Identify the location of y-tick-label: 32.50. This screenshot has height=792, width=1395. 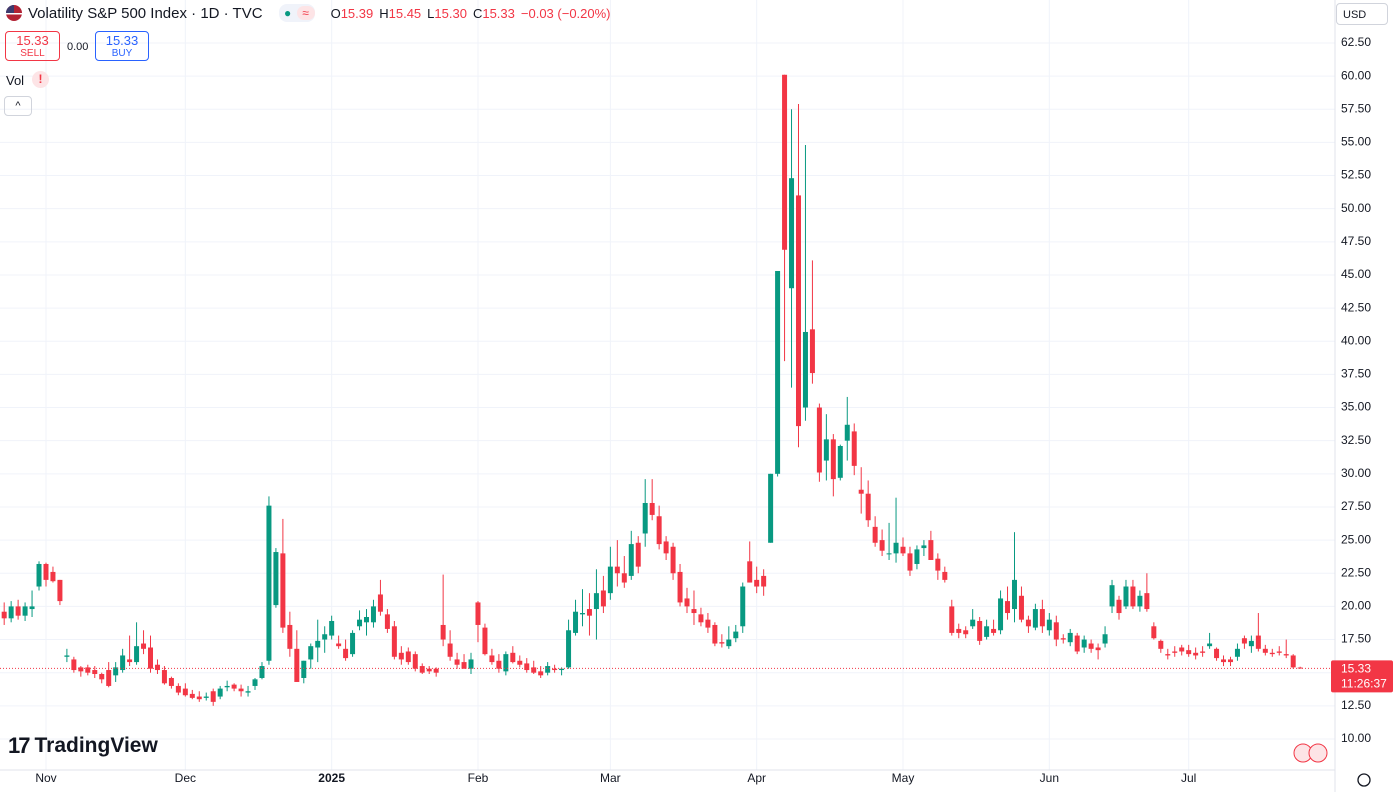
(1356, 440).